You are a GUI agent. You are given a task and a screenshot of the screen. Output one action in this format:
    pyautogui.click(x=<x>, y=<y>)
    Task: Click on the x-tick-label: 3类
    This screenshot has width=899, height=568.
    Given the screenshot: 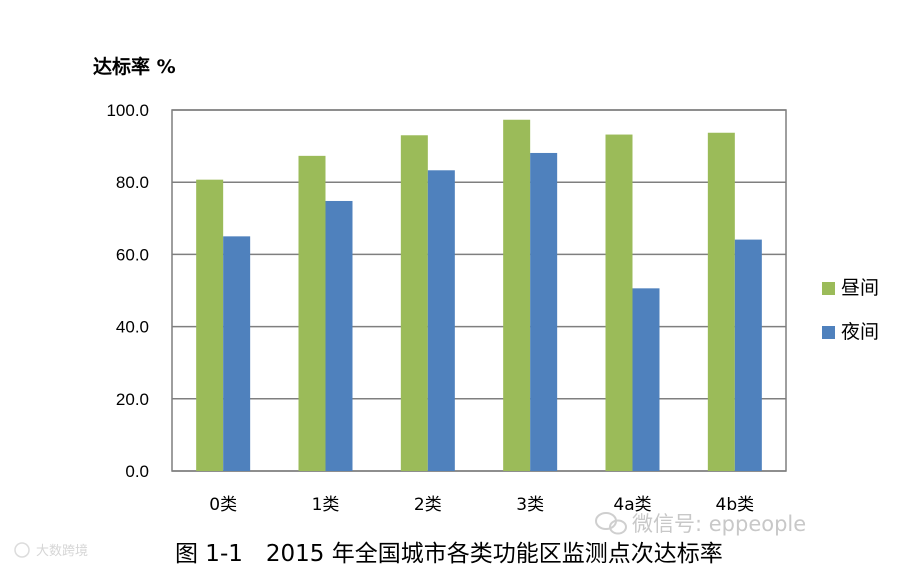 What is the action you would take?
    pyautogui.click(x=530, y=505)
    